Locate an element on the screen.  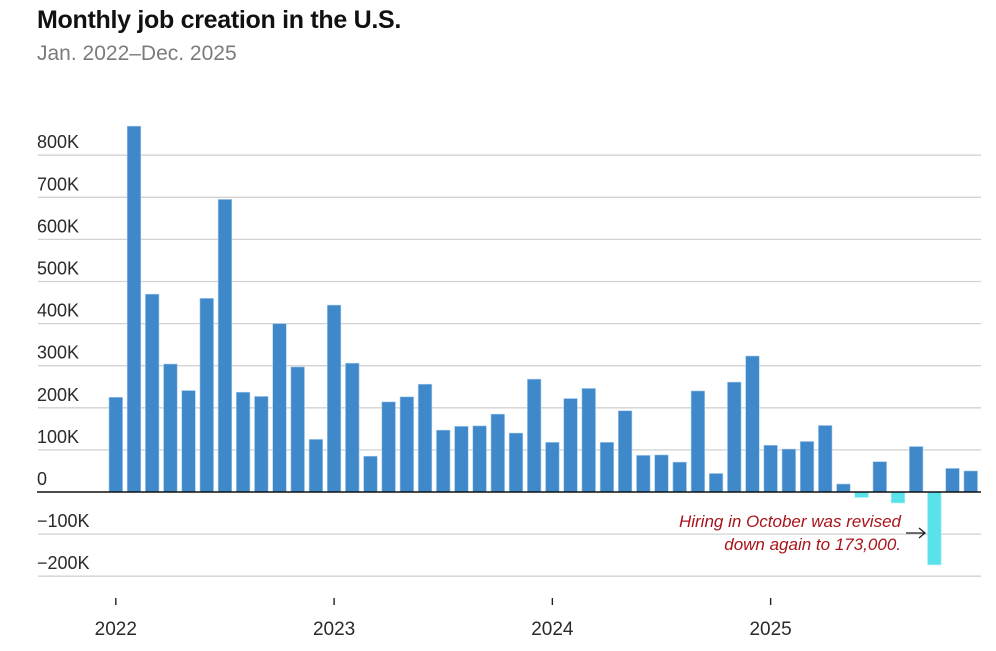
y-tick-label: 0 is located at coordinates (42, 479).